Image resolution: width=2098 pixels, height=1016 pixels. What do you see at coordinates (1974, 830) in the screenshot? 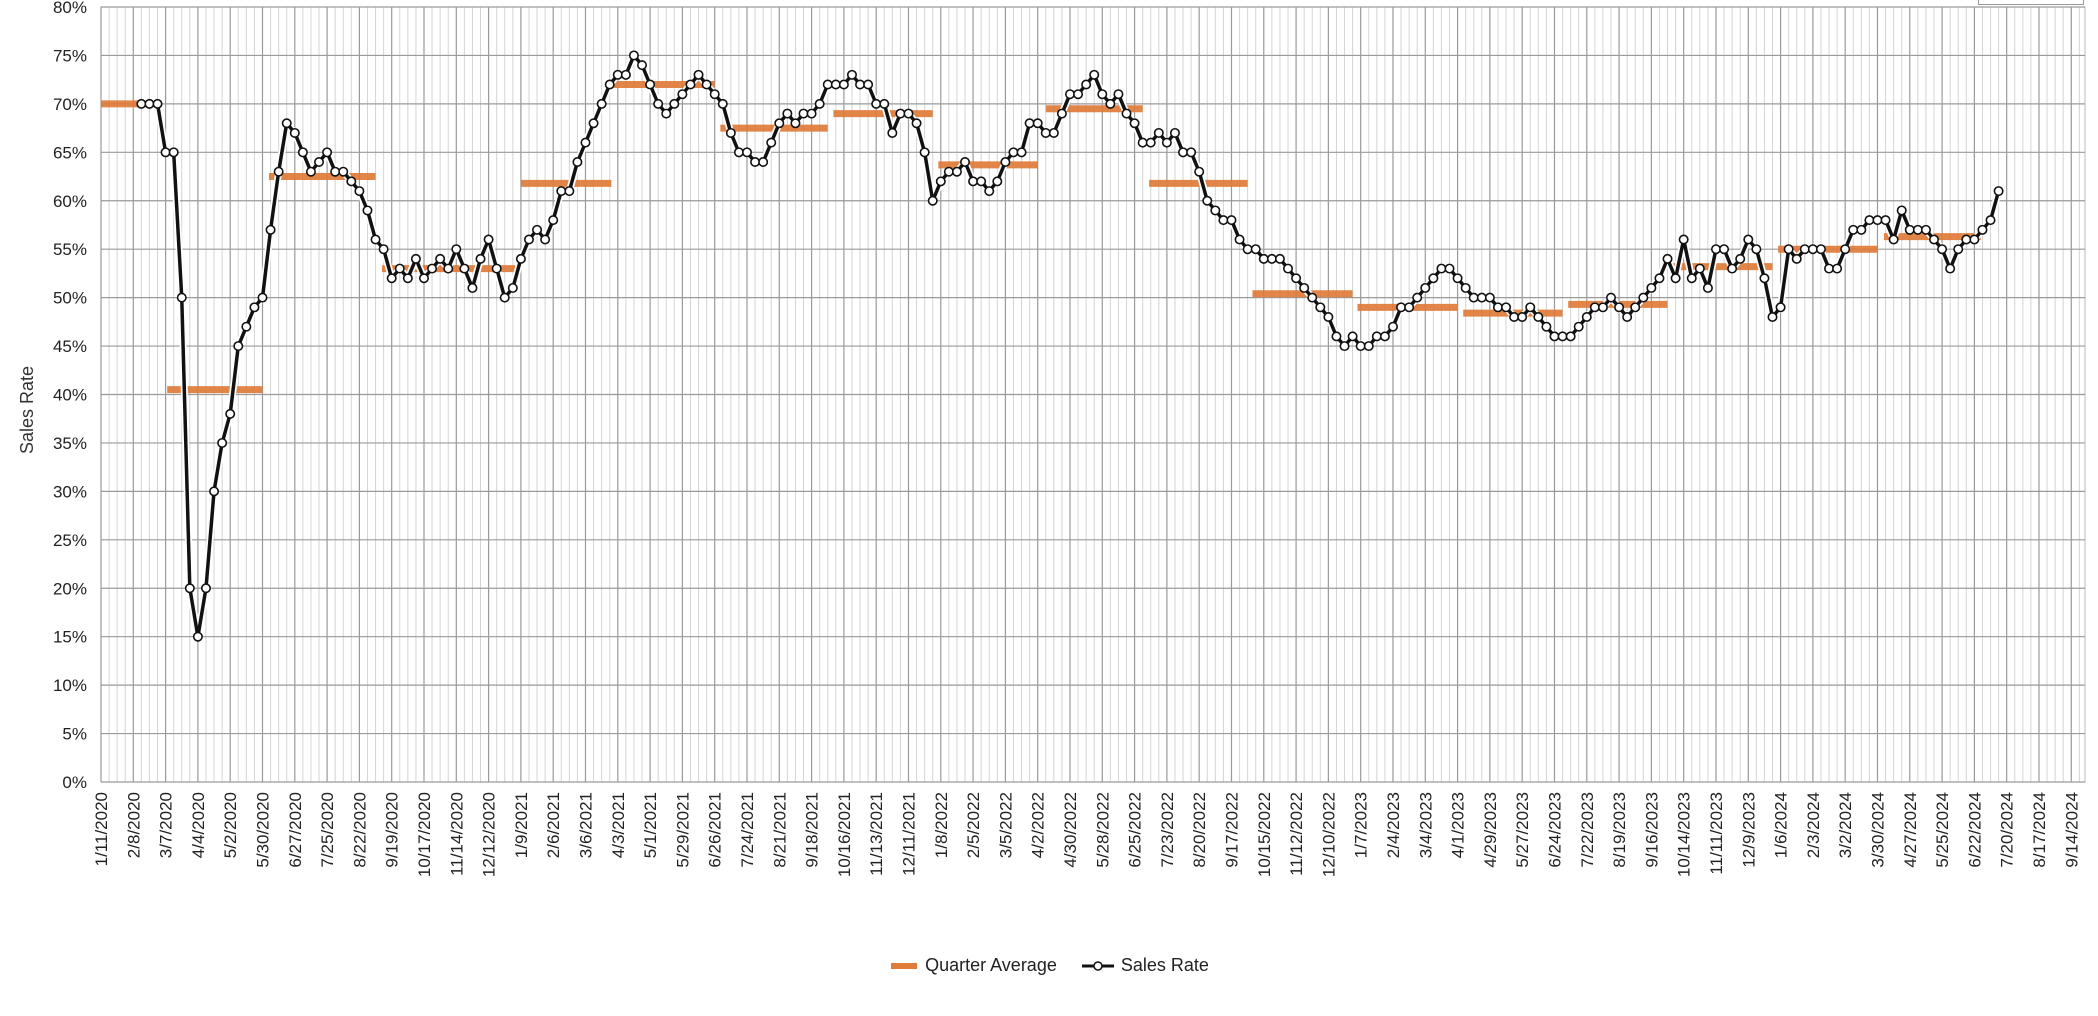
I see `x-tick-label: 6/22/2024` at bounding box center [1974, 830].